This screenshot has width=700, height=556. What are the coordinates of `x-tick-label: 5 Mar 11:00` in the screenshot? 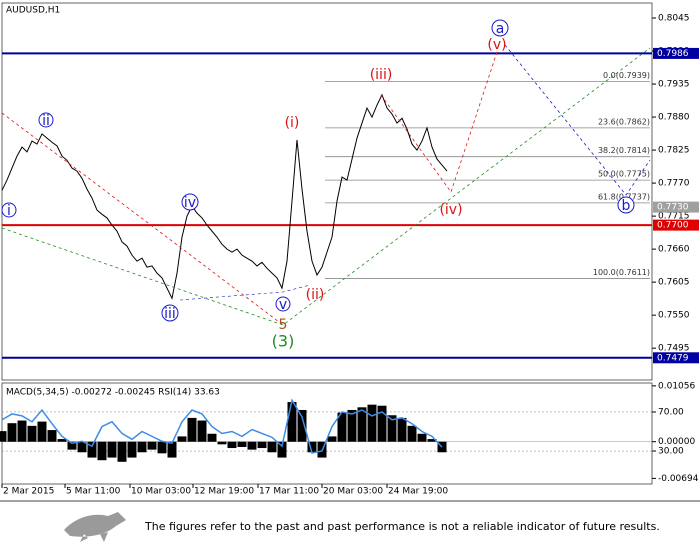 It's located at (93, 492).